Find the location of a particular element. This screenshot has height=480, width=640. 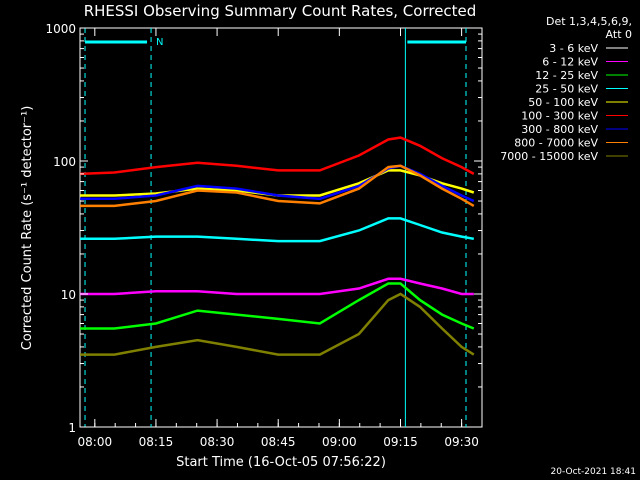

x-tick-label: 08:45 is located at coordinates (278, 442).